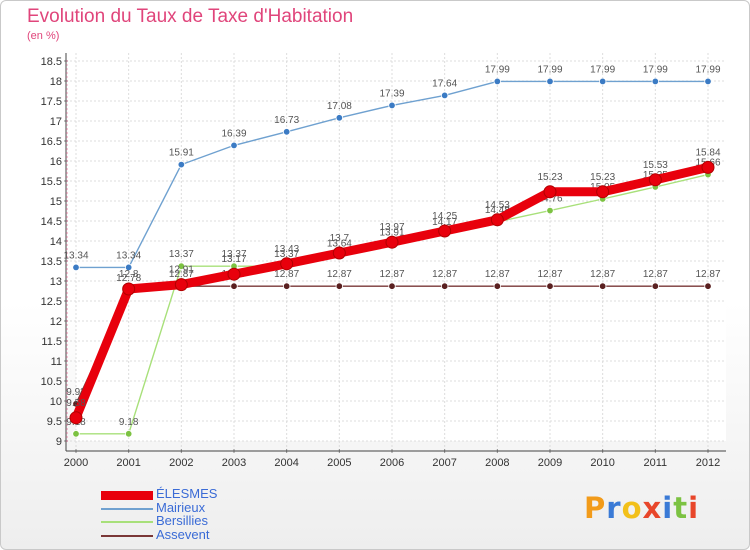 The height and width of the screenshot is (550, 750). I want to click on x-tick-label: 2008, so click(497, 463).